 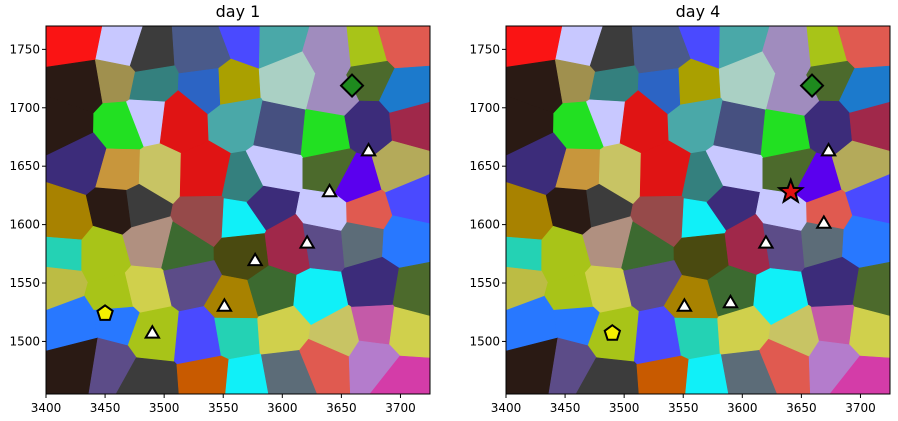 What do you see at coordinates (790, 190) in the screenshot?
I see `star-marker` at bounding box center [790, 190].